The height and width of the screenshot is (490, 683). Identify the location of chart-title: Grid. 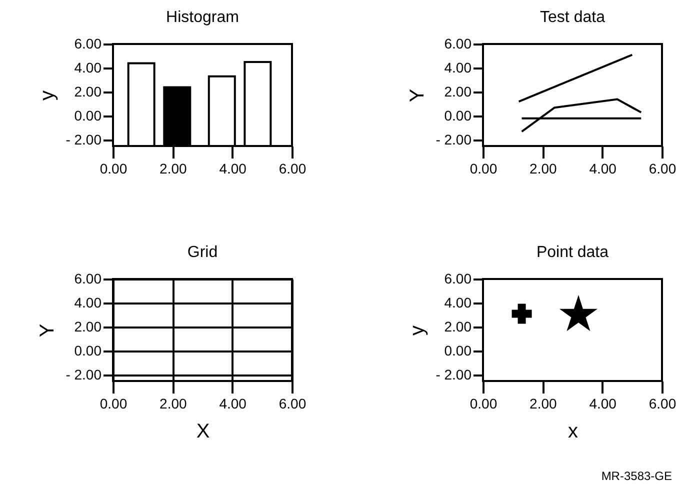
(202, 252).